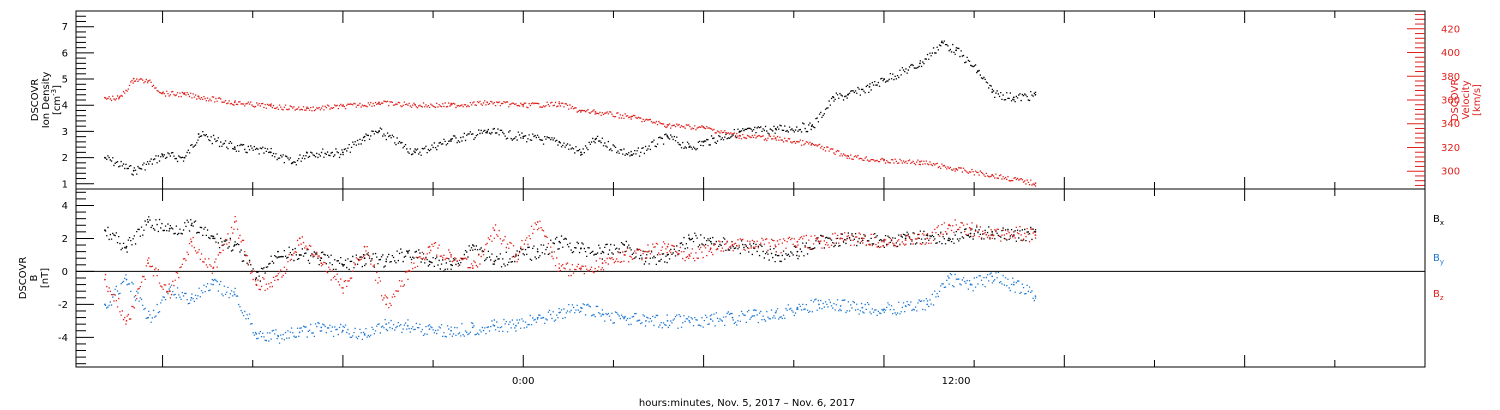 The height and width of the screenshot is (410, 1500). Describe the element at coordinates (1450, 172) in the screenshot. I see `velocity-axis-tick-label: 300` at that location.